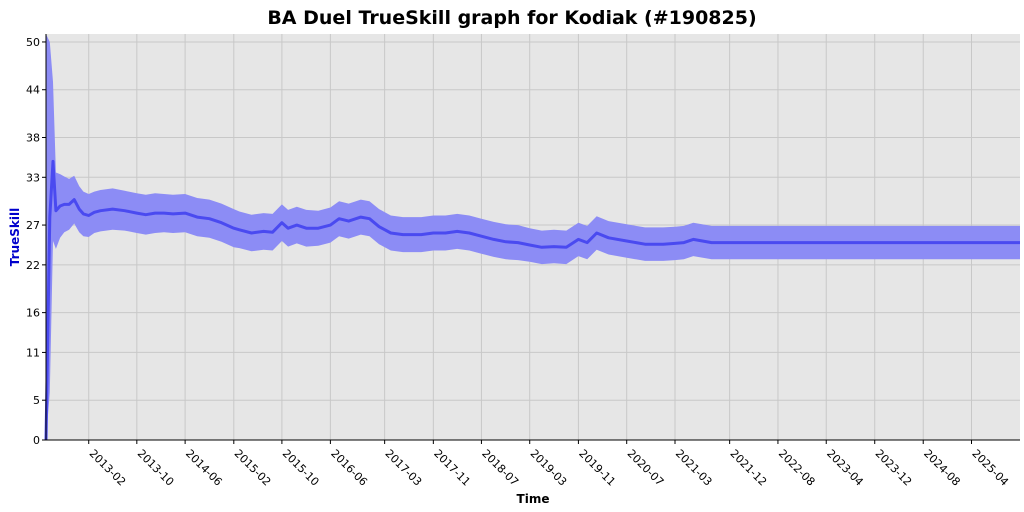 The image size is (1024, 512). Describe the element at coordinates (33, 90) in the screenshot. I see `y-tick-label: 44` at that location.